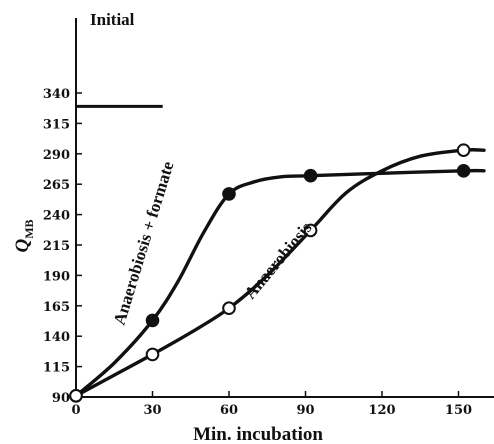  What do you see at coordinates (56, 124) in the screenshot?
I see `y-tick-label: 315` at bounding box center [56, 124].